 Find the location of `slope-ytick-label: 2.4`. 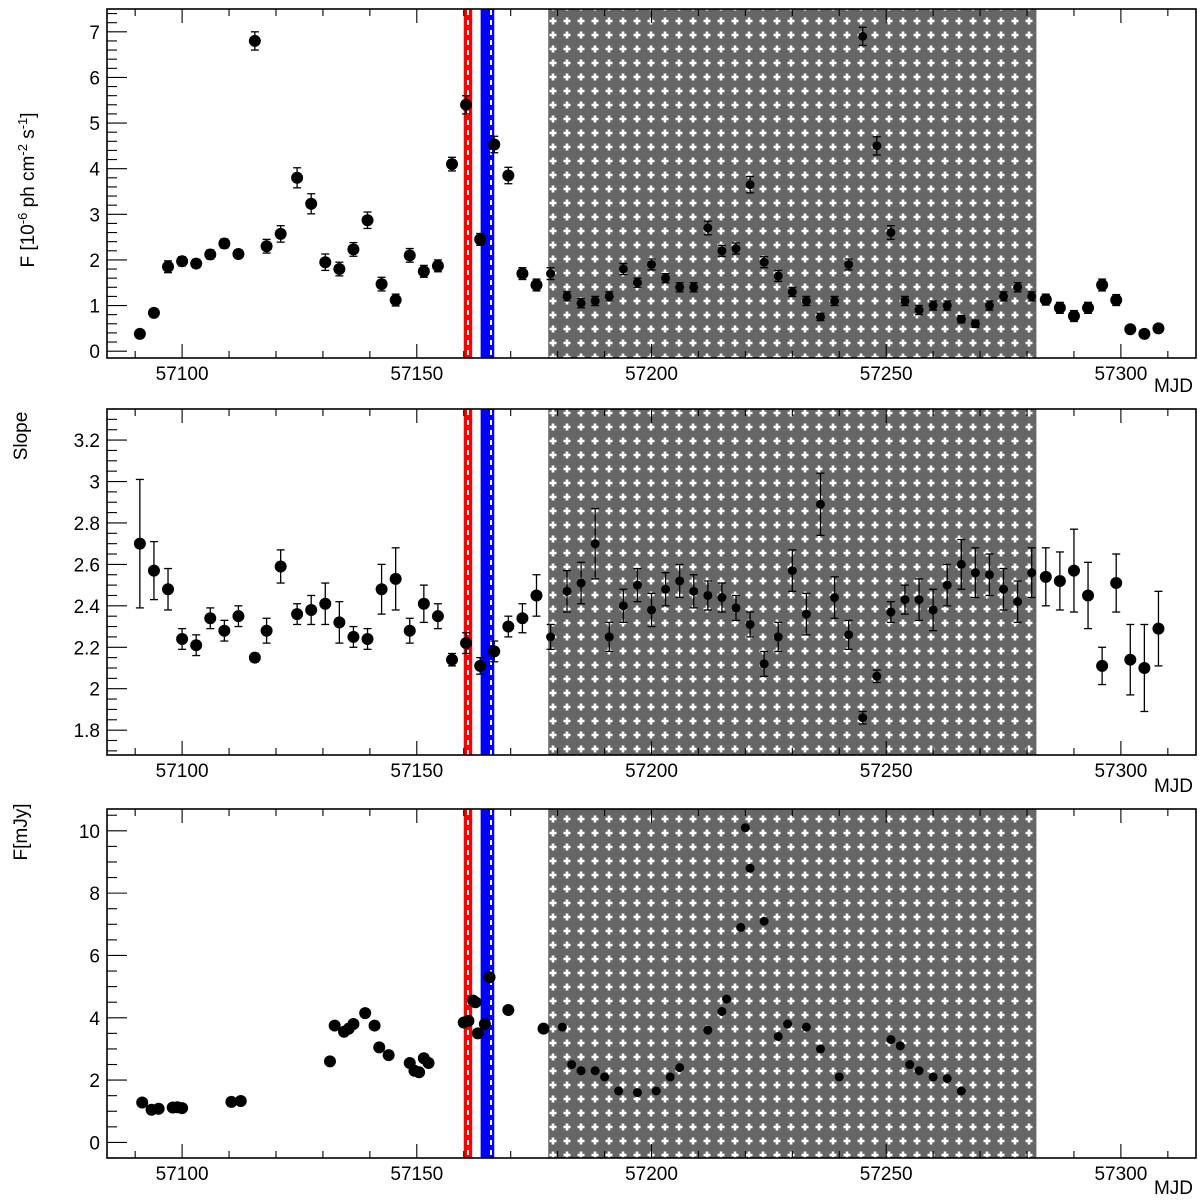

slope-ytick-label: 2.4 is located at coordinates (87, 607).